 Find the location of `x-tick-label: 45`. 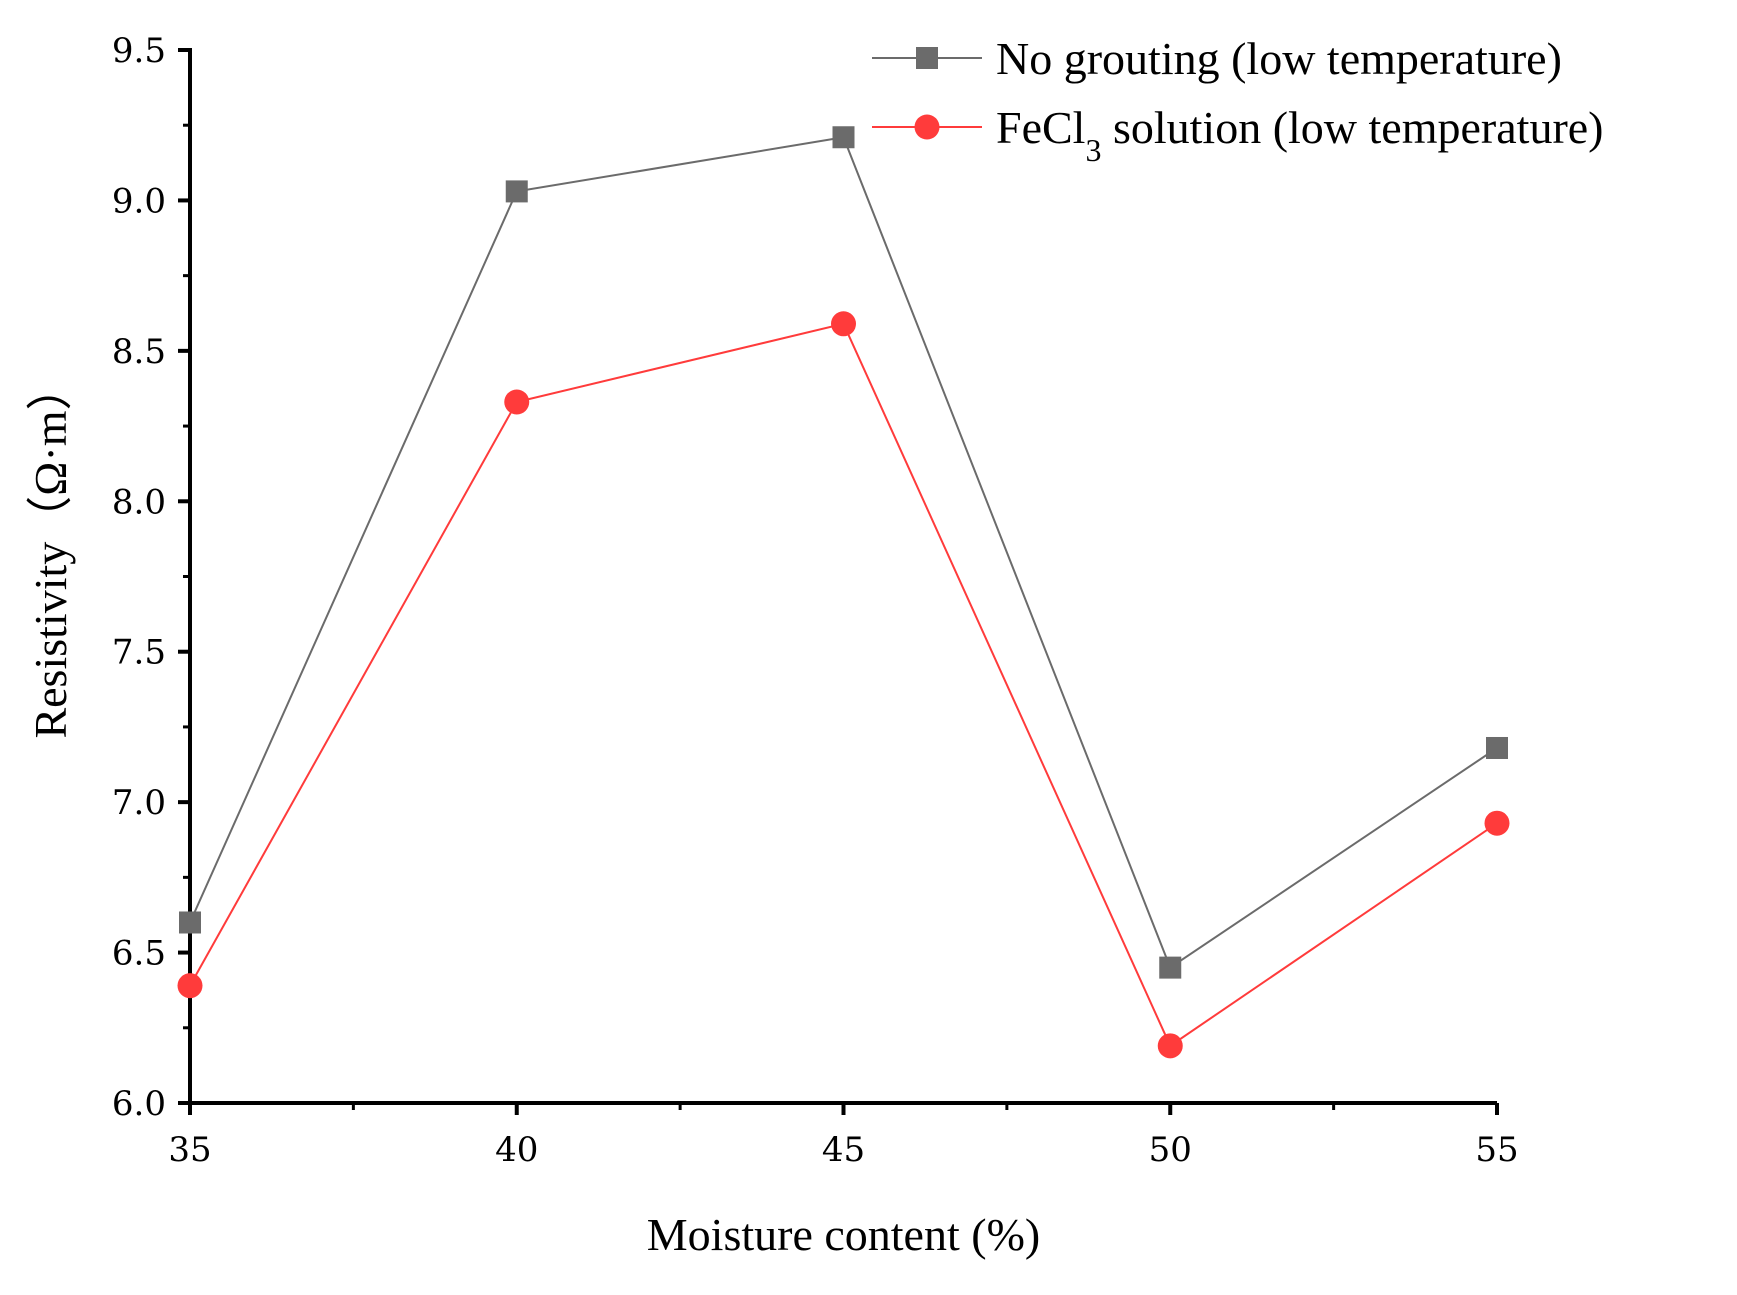

x-tick-label: 45 is located at coordinates (843, 1150).